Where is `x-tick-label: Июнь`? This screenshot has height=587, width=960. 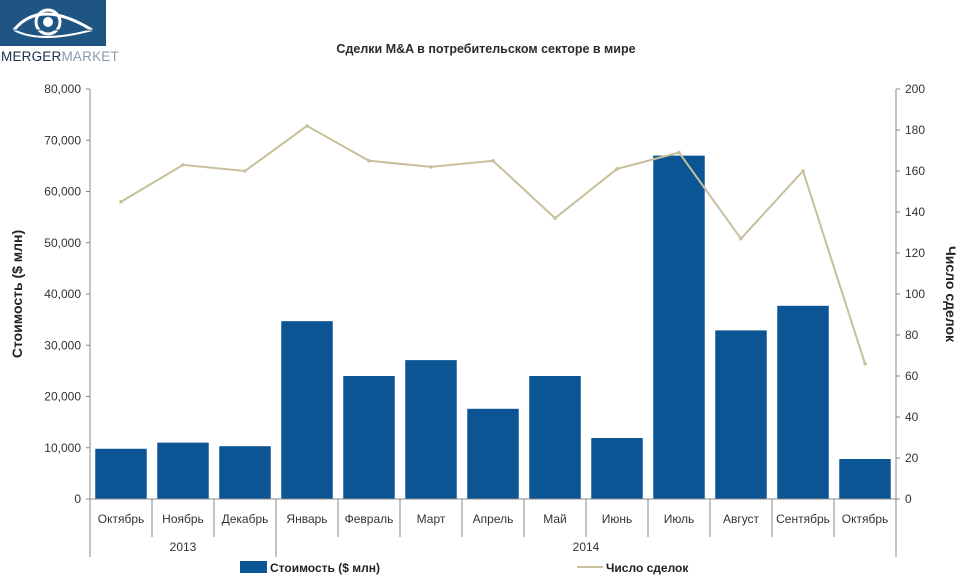 x-tick-label: Июнь is located at coordinates (617, 519).